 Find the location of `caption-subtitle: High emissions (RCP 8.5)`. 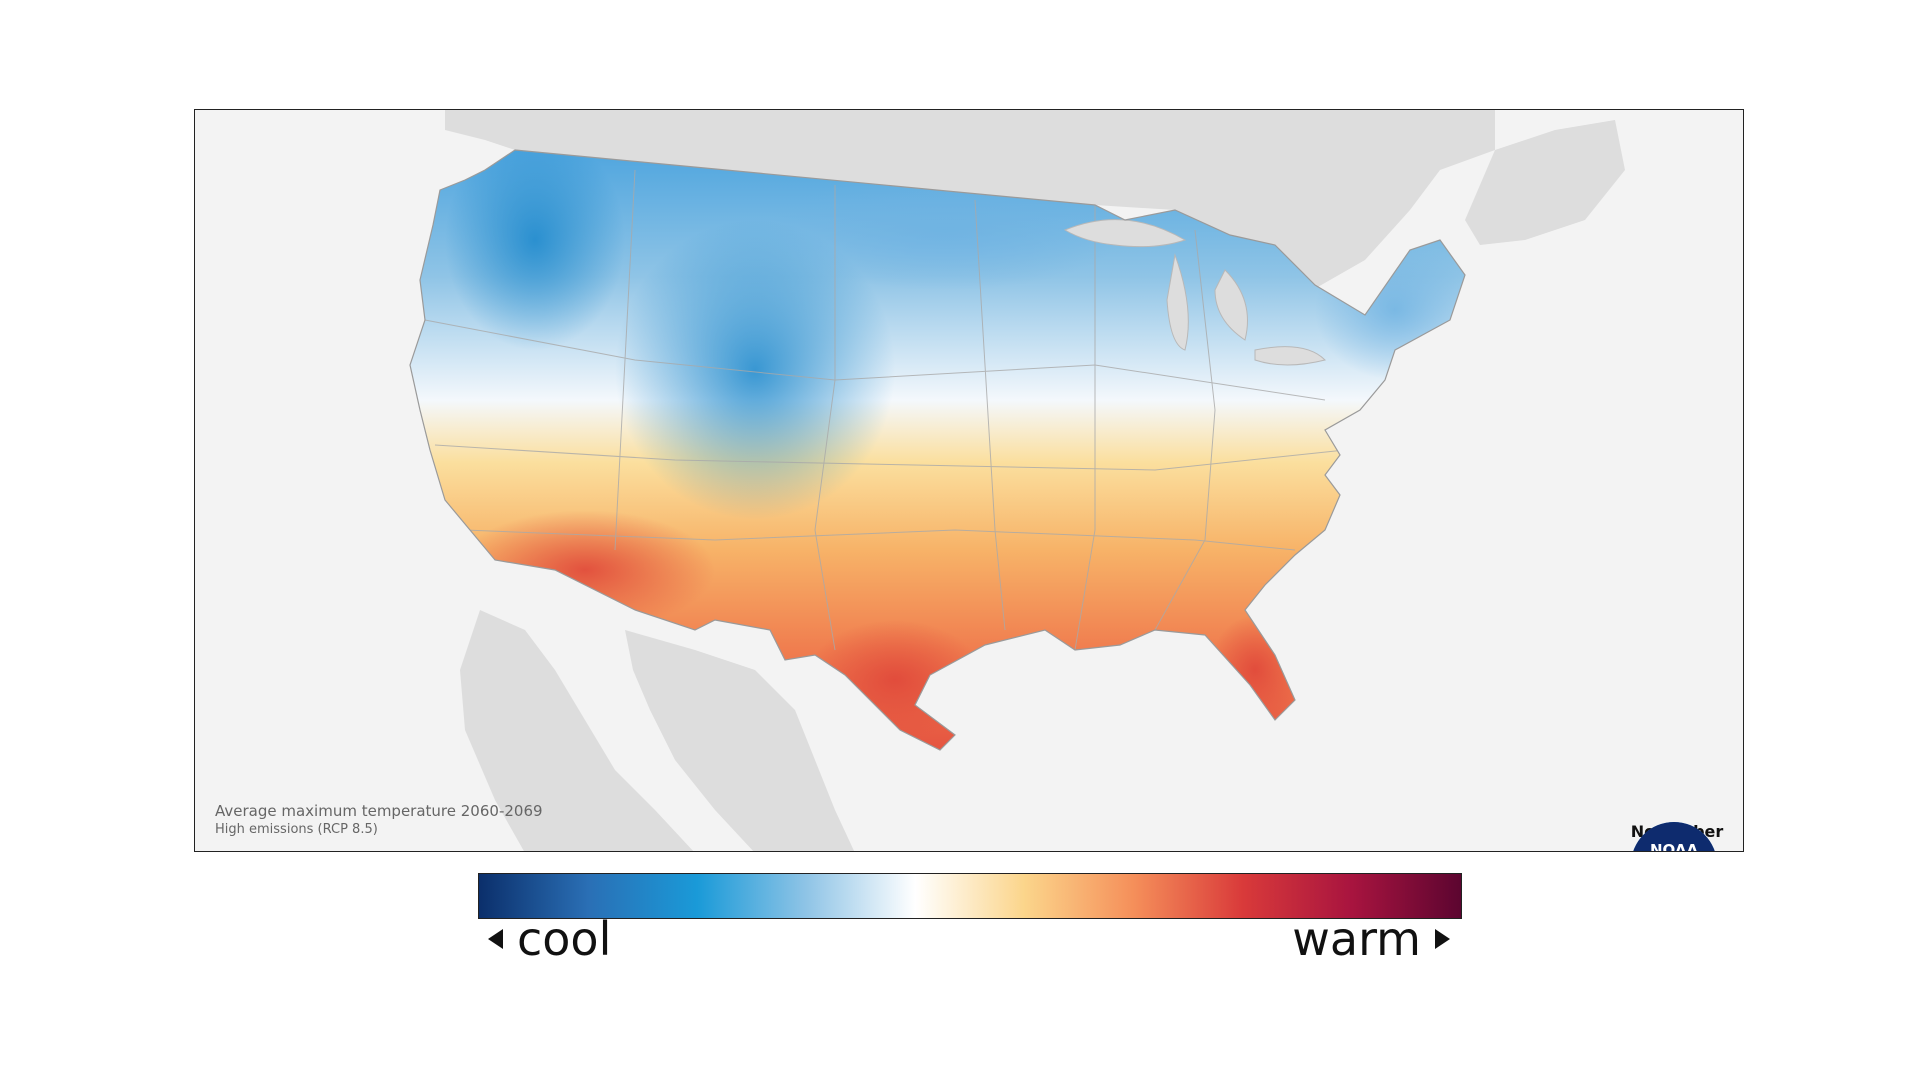

caption-subtitle: High emissions (RCP 8.5) is located at coordinates (296, 830).